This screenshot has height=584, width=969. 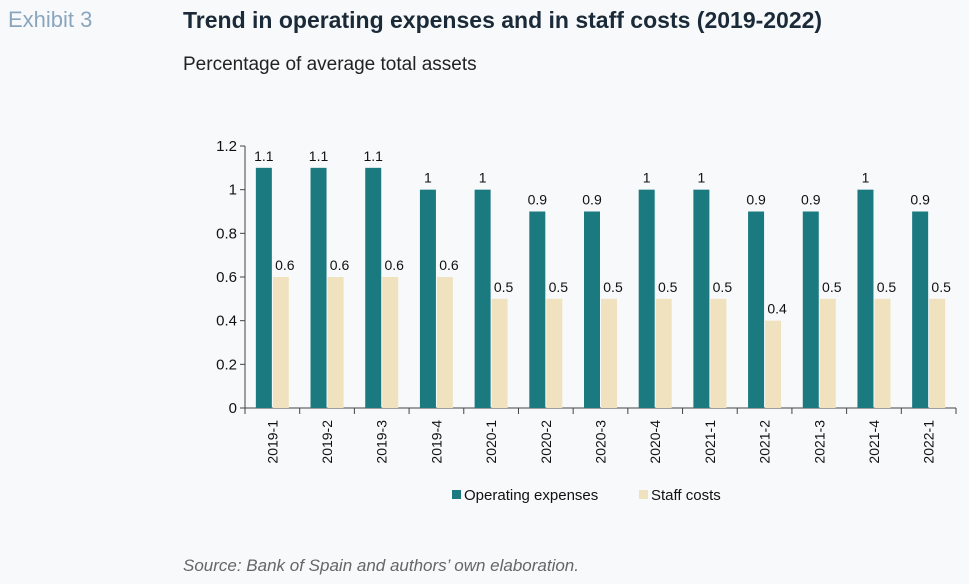 What do you see at coordinates (272, 442) in the screenshot?
I see `x-tick-label: 2019-1` at bounding box center [272, 442].